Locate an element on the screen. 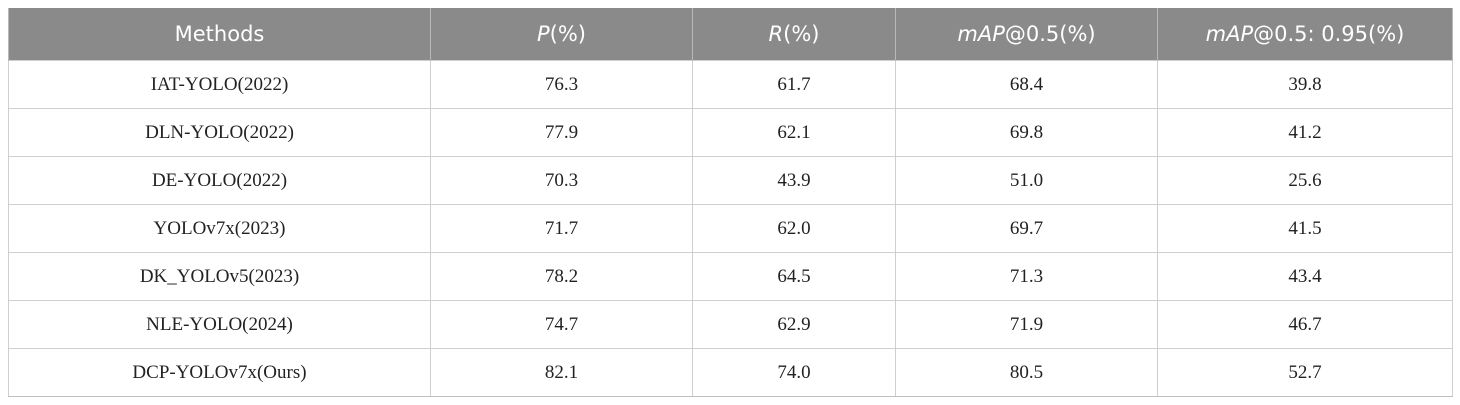 The image size is (1460, 405). header-precision: P(%) is located at coordinates (561, 34).